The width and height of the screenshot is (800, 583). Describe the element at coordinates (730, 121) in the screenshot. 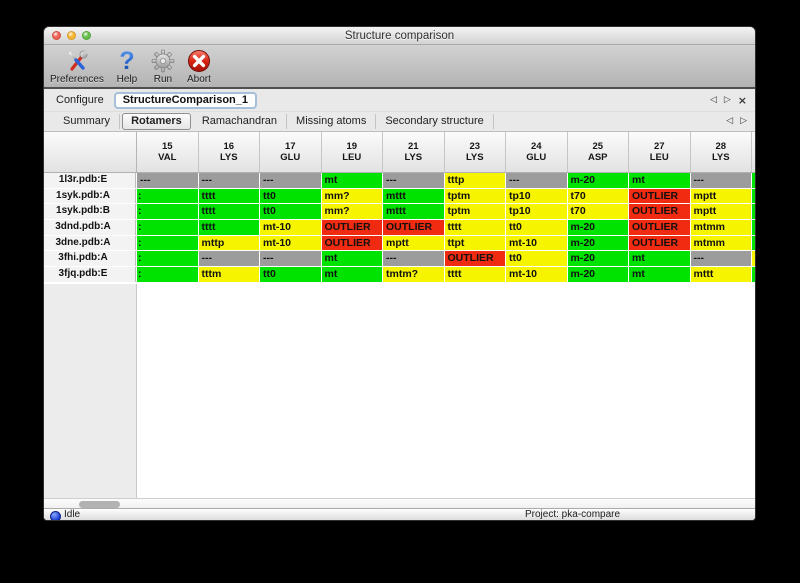

I see `prev-tab-icon: ◁` at that location.